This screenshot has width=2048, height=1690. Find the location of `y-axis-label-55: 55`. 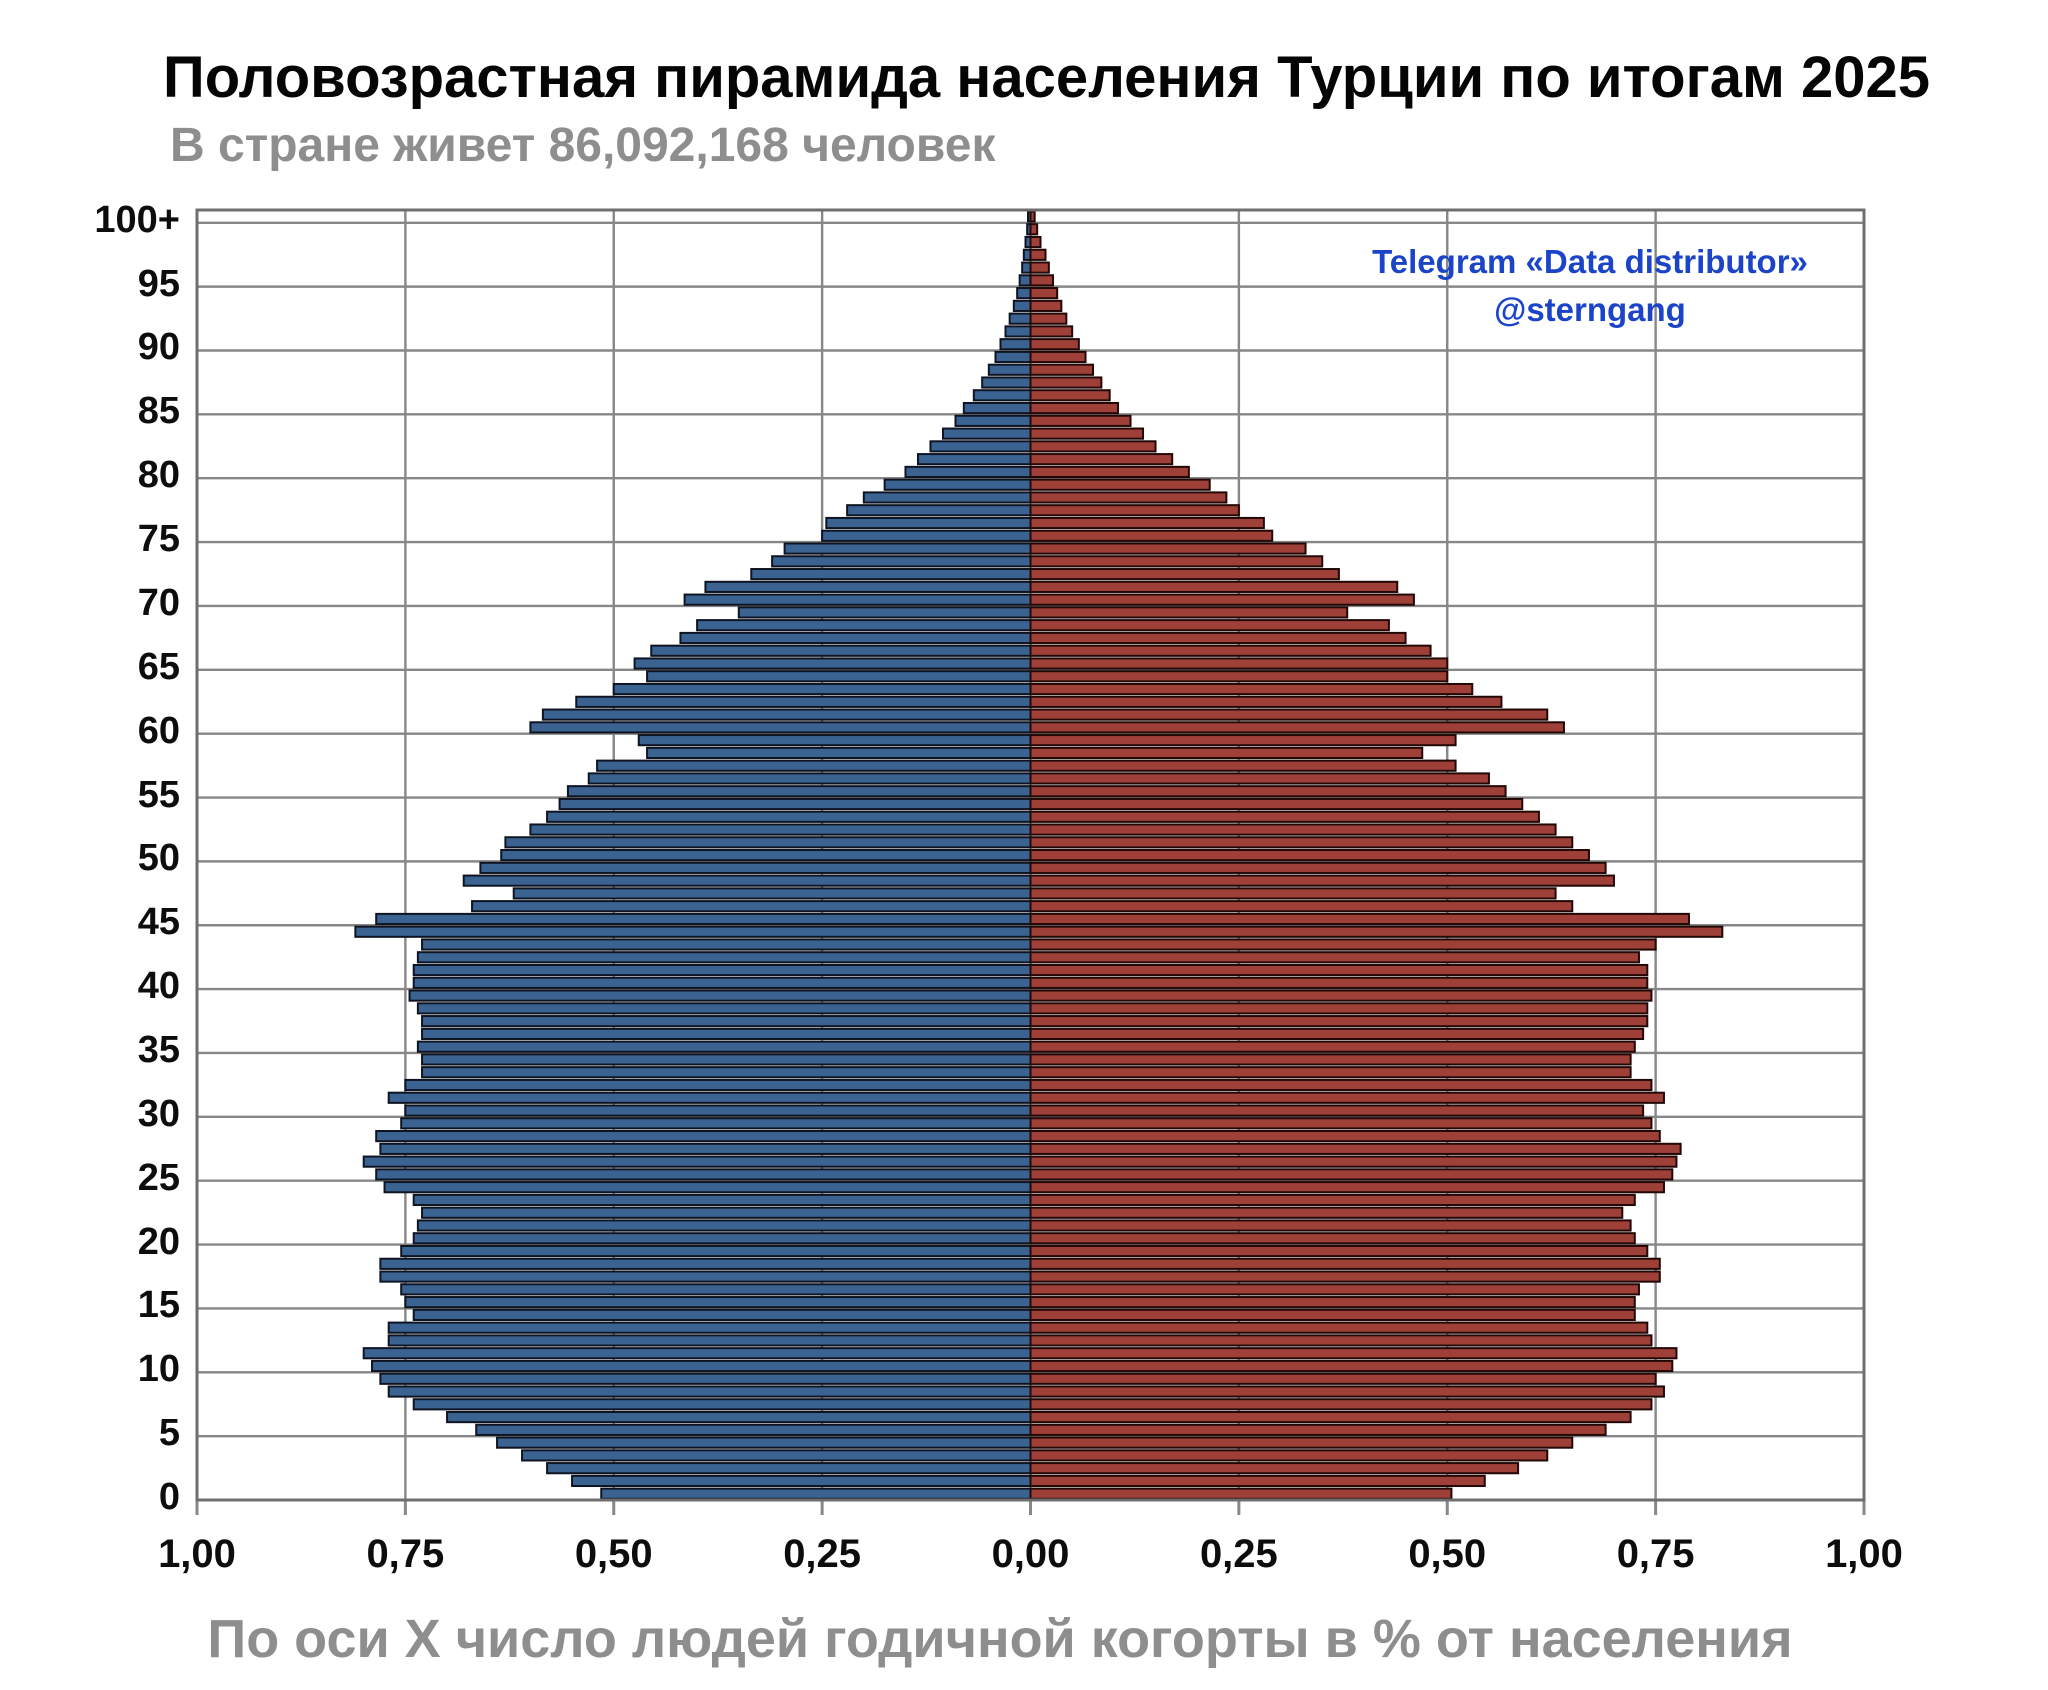

y-axis-label-55: 55 is located at coordinates (158, 794).